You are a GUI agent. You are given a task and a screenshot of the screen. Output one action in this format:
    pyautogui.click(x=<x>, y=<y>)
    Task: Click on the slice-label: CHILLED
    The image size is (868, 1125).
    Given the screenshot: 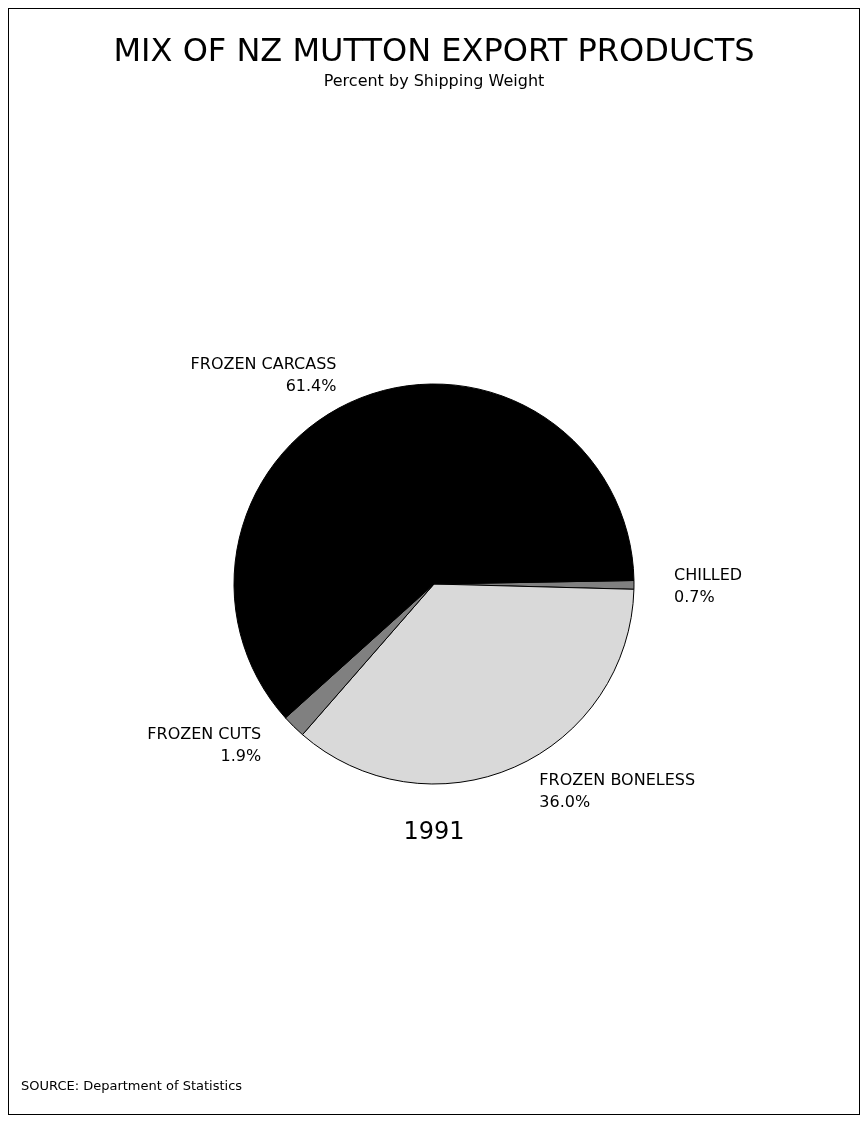 What is the action you would take?
    pyautogui.click(x=708, y=574)
    